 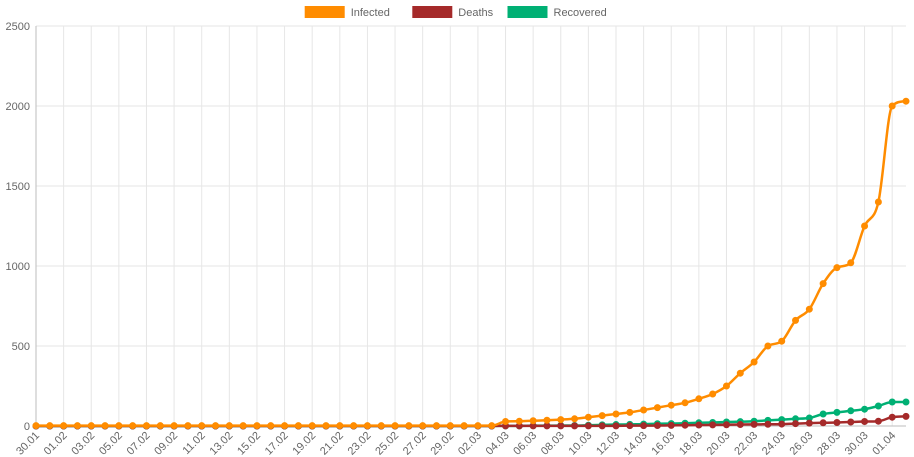 I want to click on x-tick-label: 06.03, so click(x=525, y=443).